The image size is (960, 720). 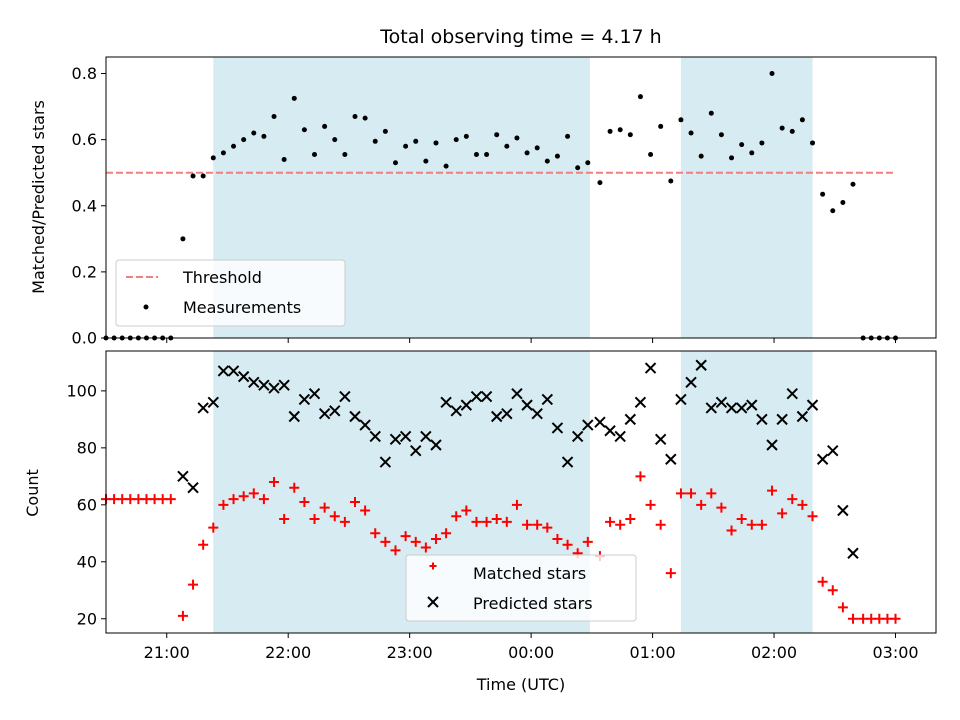 What do you see at coordinates (81, 390) in the screenshot?
I see `y-tick-label: 100` at bounding box center [81, 390].